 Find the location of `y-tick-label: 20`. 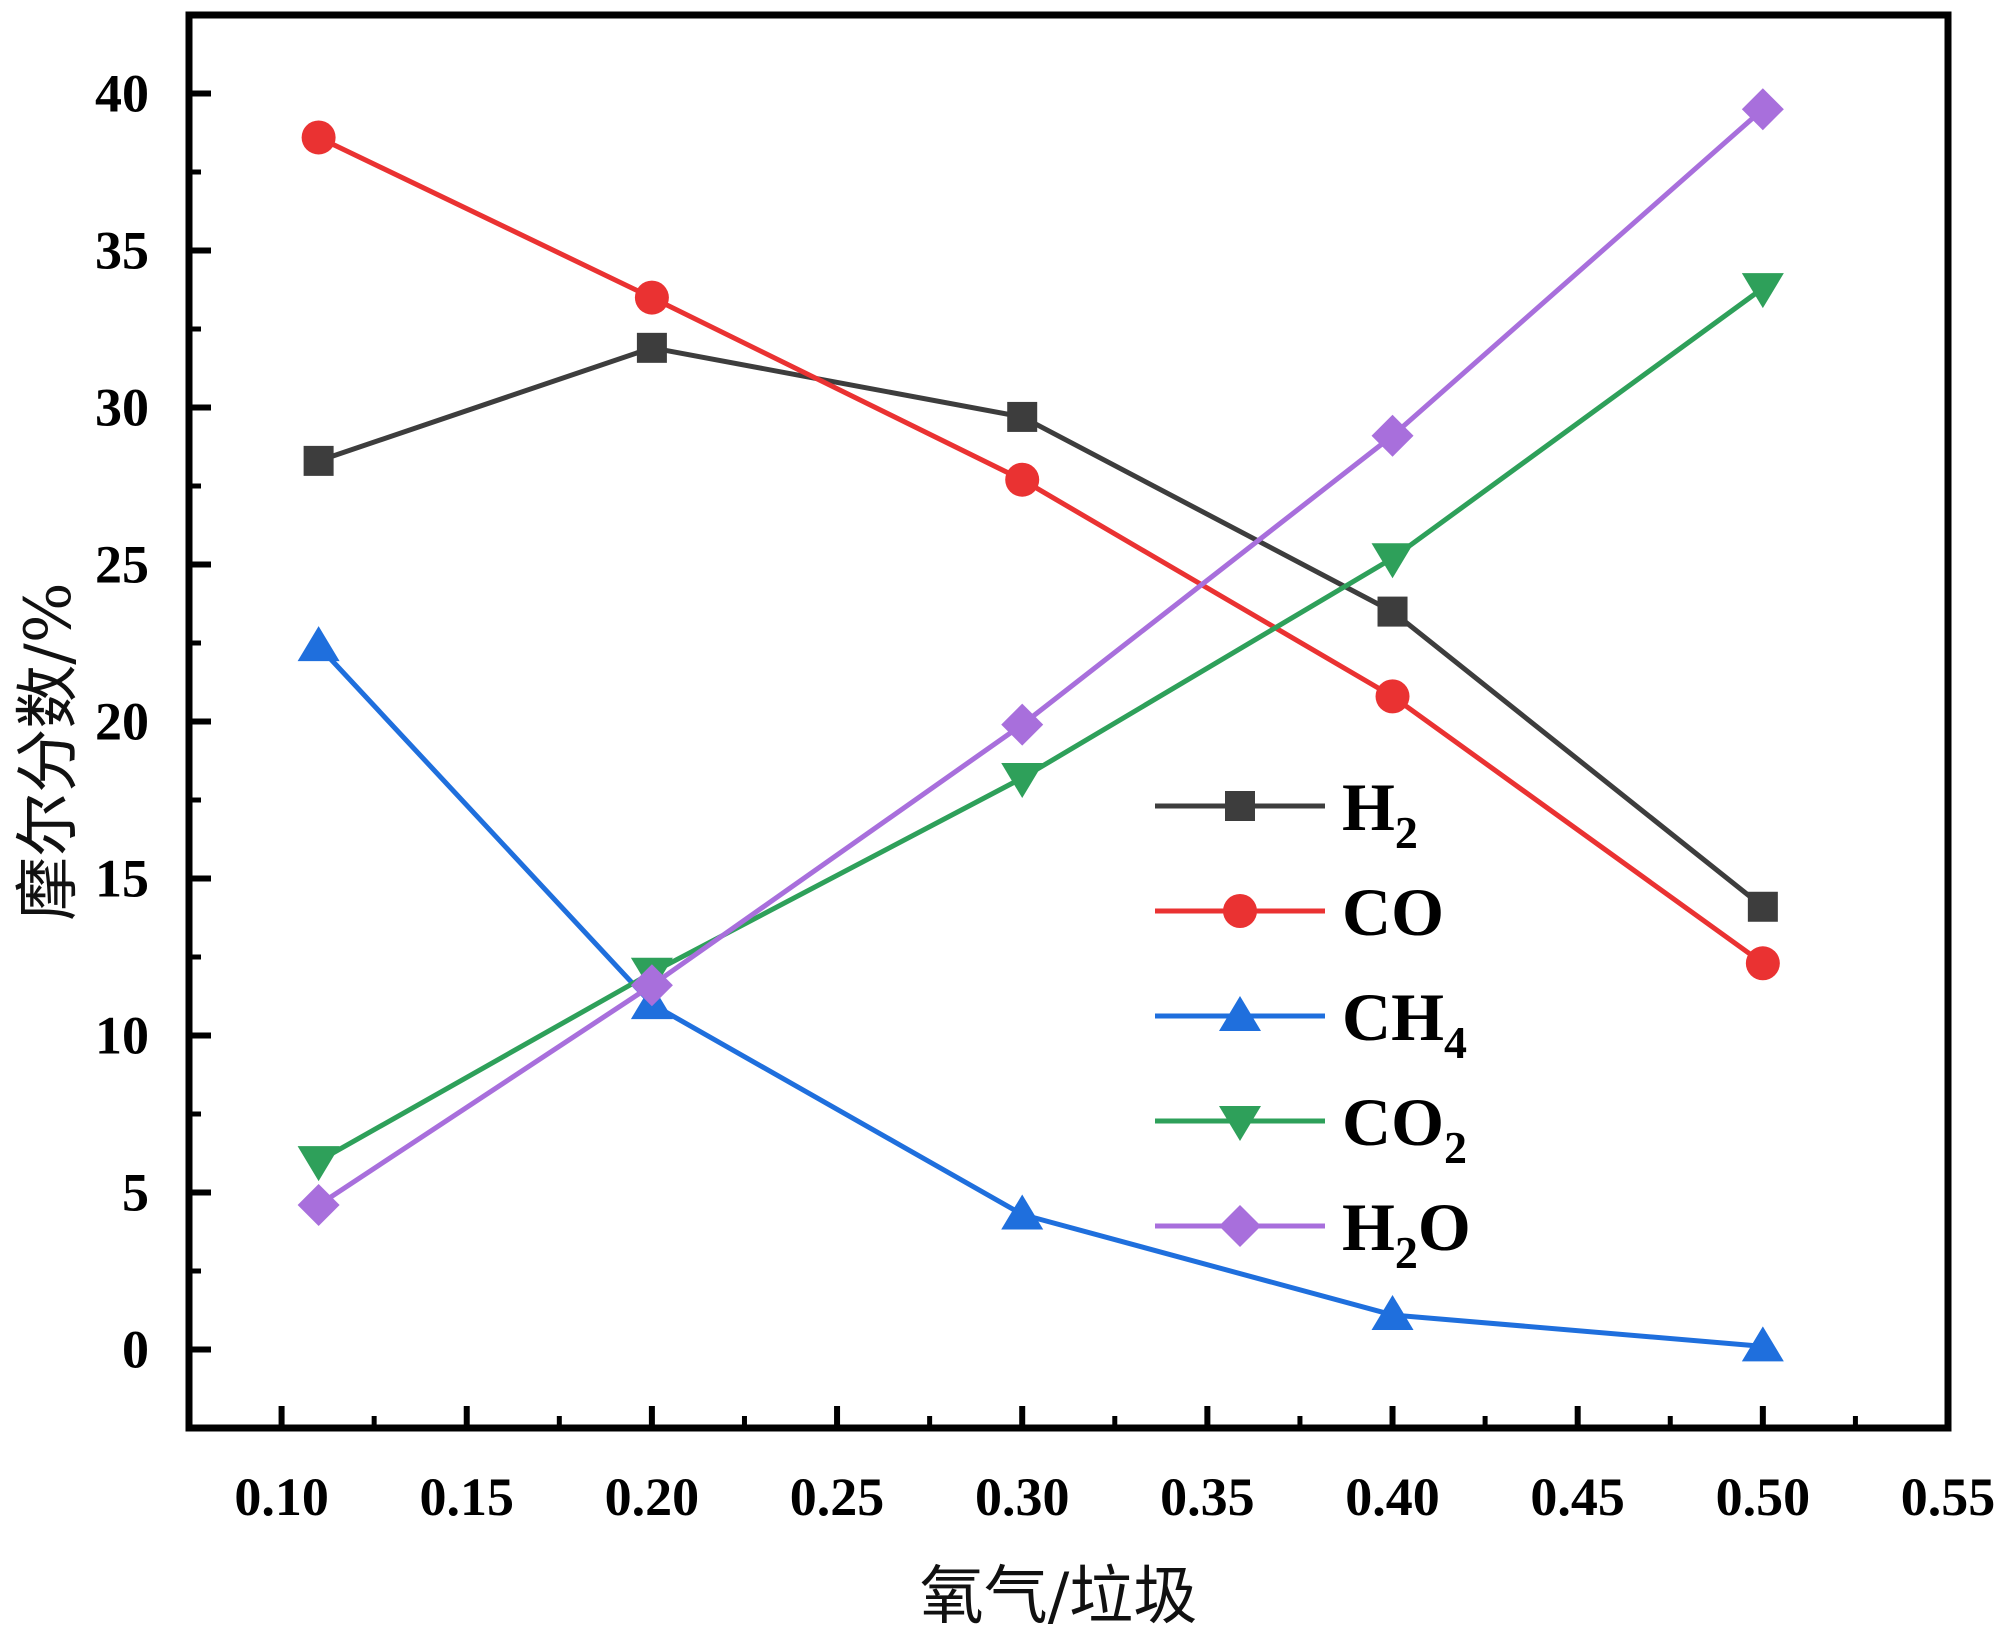

y-tick-label: 20 is located at coordinates (122, 722).